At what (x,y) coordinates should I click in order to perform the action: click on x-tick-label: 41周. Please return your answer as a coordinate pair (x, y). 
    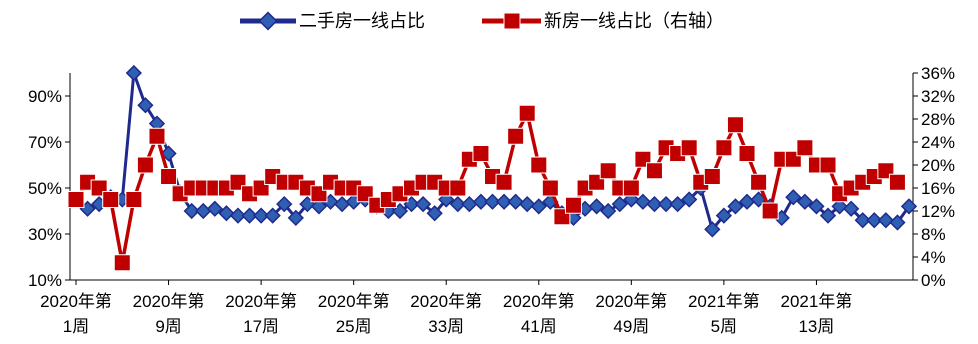
    Looking at the image, I should click on (539, 326).